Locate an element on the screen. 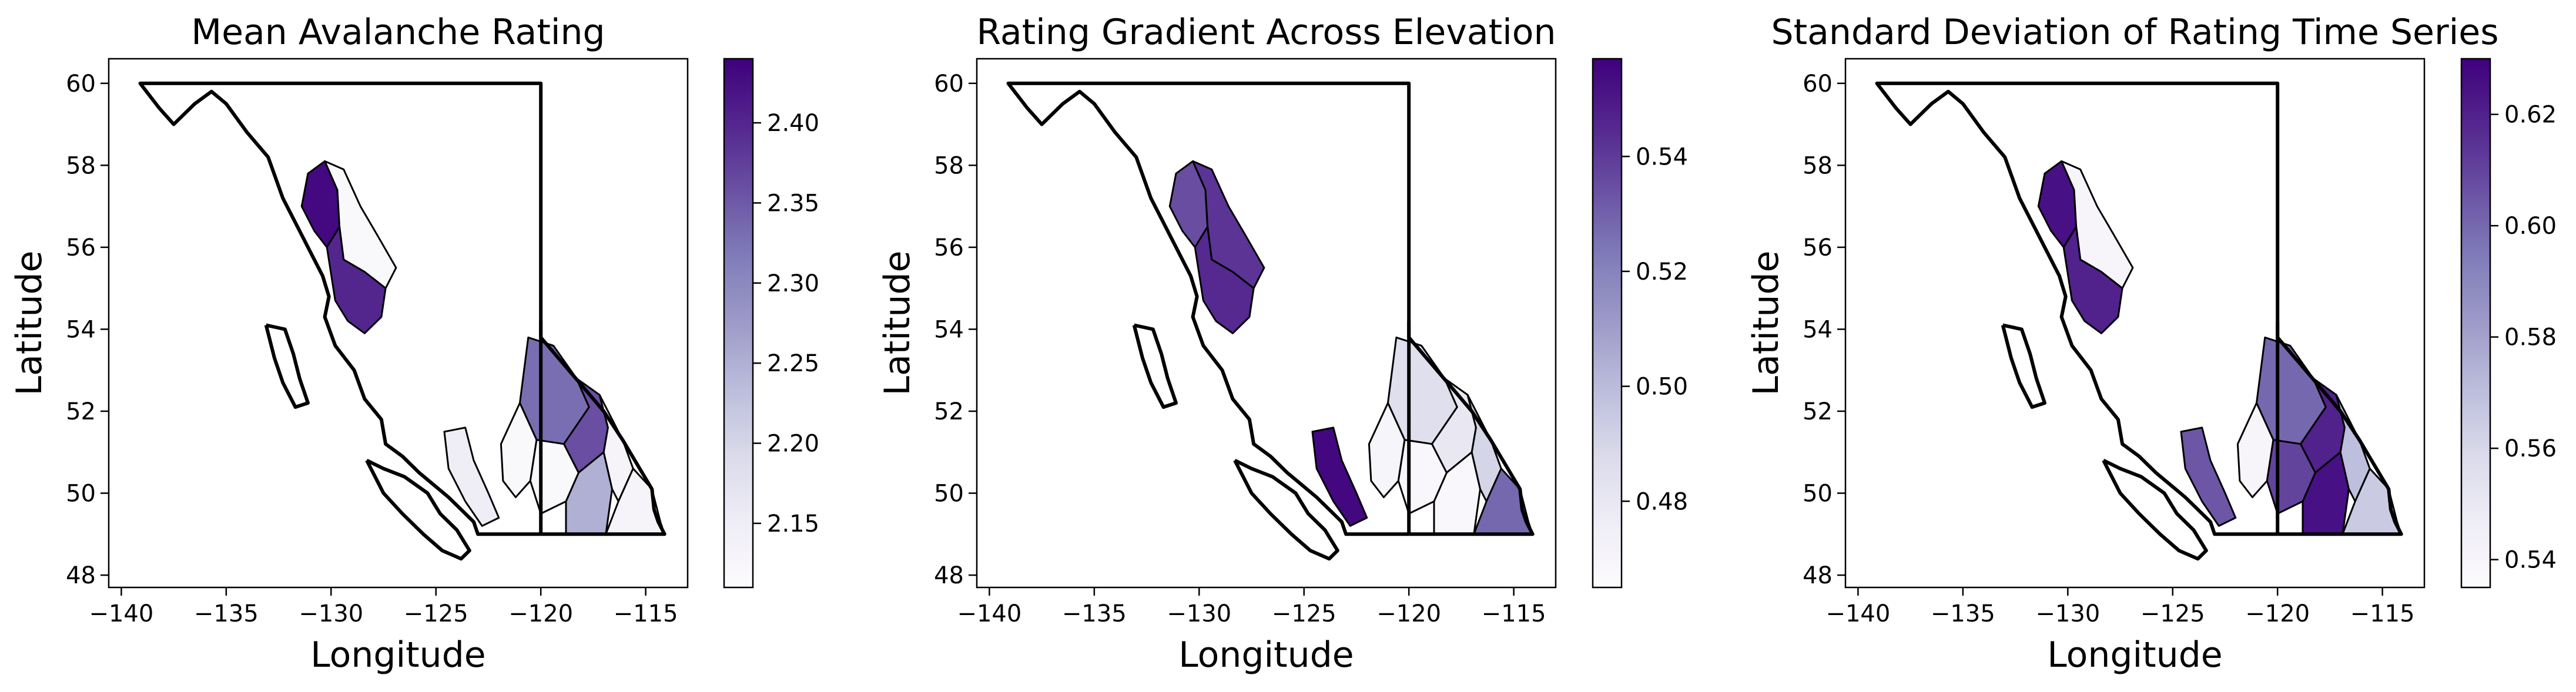 The image size is (2576, 692). colorbar: 0.48 0.50 0.52 0.54 is located at coordinates (1640, 323).